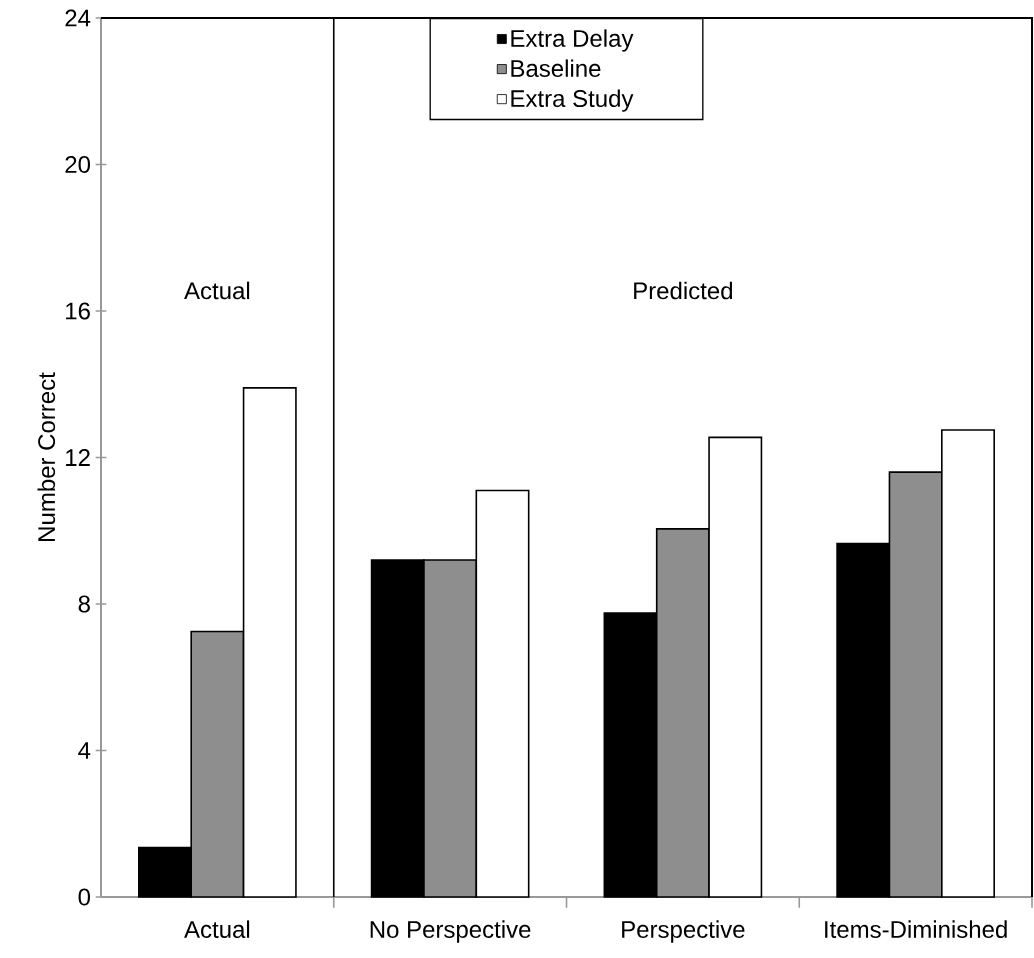  Describe the element at coordinates (84, 750) in the screenshot. I see `y-tick-label: 4` at that location.